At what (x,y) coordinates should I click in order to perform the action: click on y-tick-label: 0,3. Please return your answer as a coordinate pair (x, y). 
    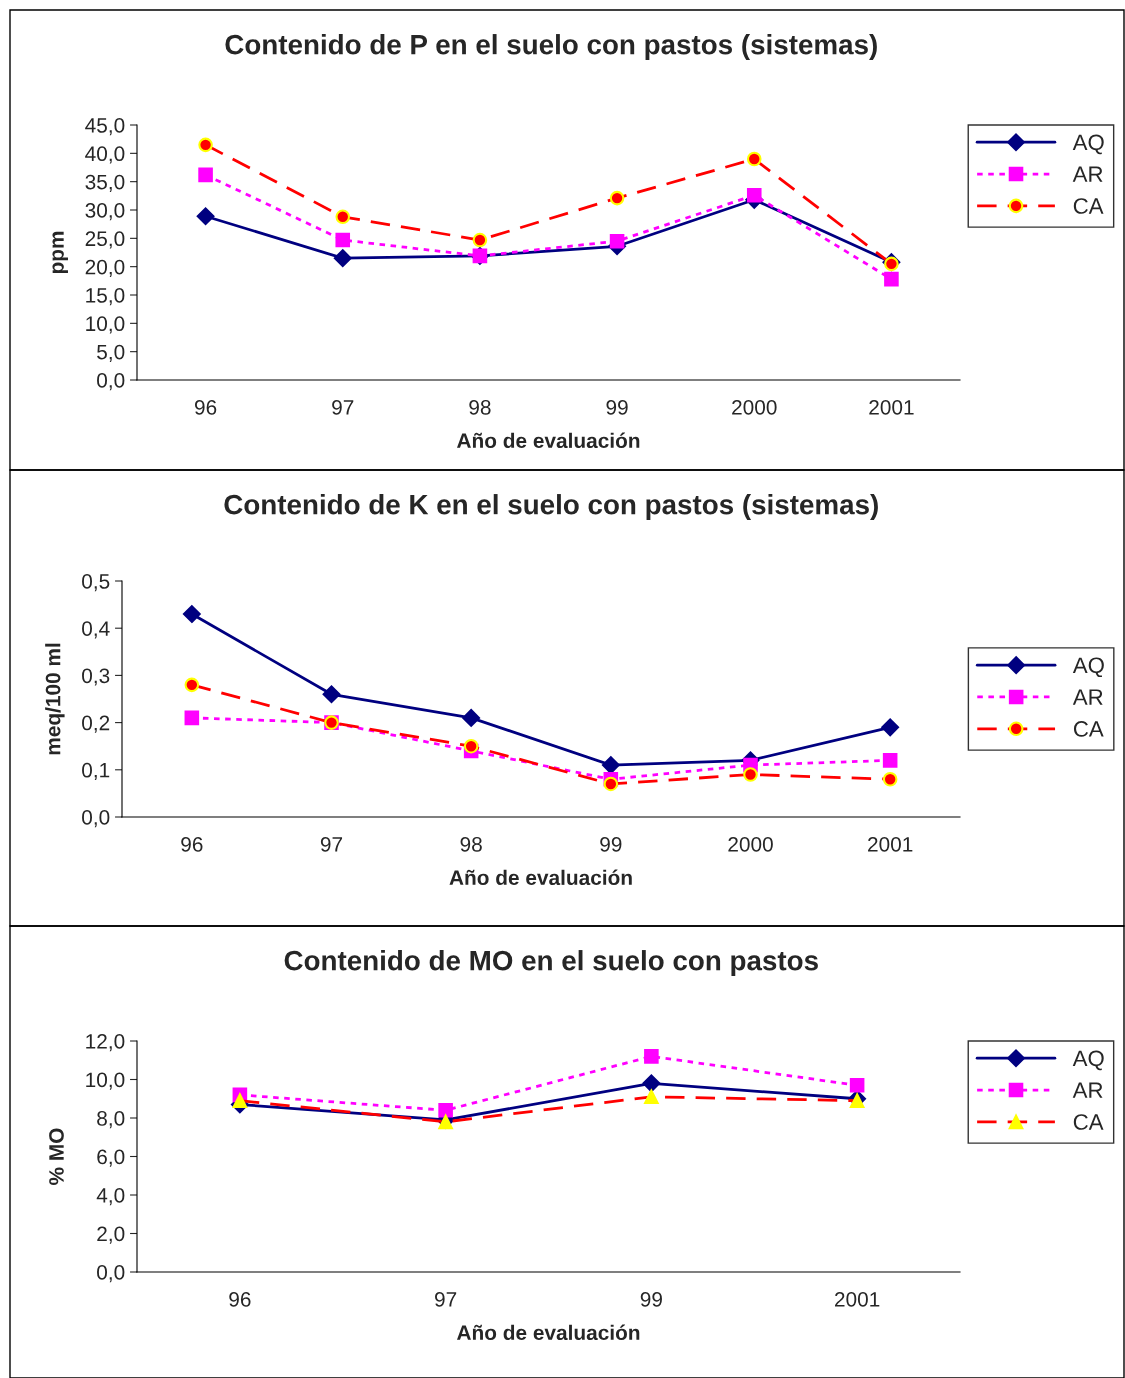
    Looking at the image, I should click on (96, 677).